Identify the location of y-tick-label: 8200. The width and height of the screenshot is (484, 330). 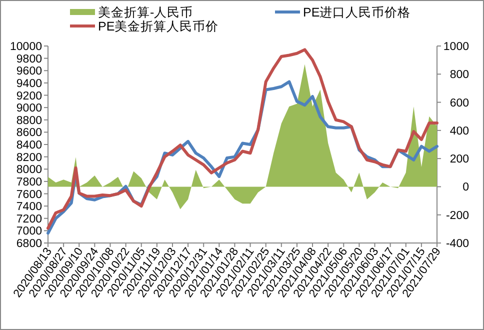
(29, 158).